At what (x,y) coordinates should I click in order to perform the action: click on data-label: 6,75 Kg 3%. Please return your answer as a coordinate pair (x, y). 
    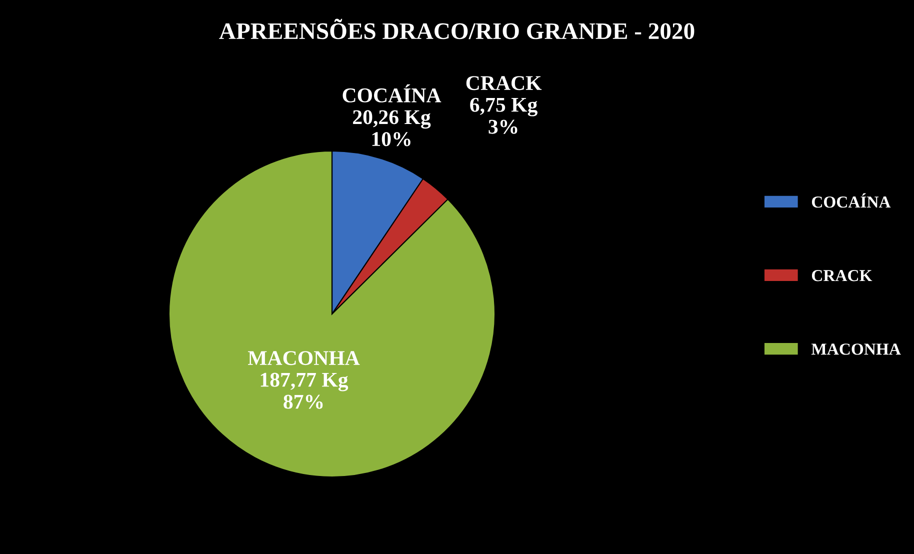
    Looking at the image, I should click on (504, 116).